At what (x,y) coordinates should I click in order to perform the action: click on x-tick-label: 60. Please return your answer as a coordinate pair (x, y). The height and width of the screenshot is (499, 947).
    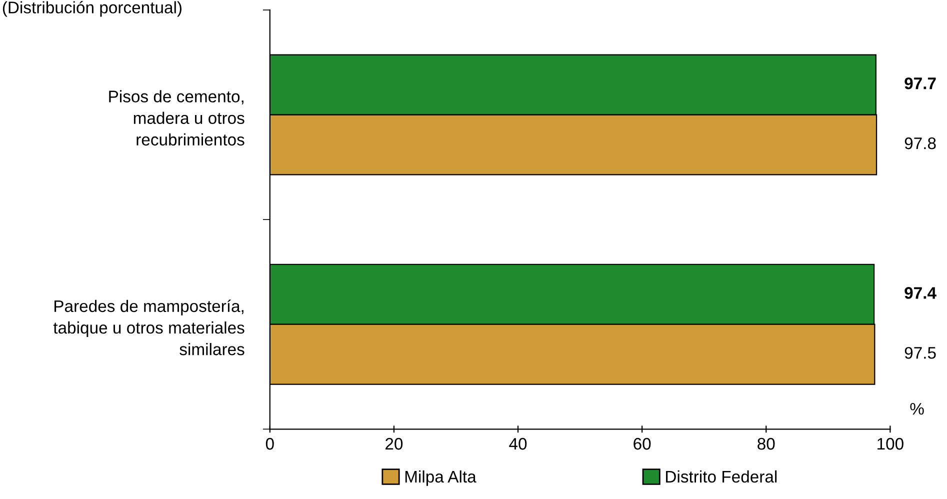
    Looking at the image, I should click on (642, 444).